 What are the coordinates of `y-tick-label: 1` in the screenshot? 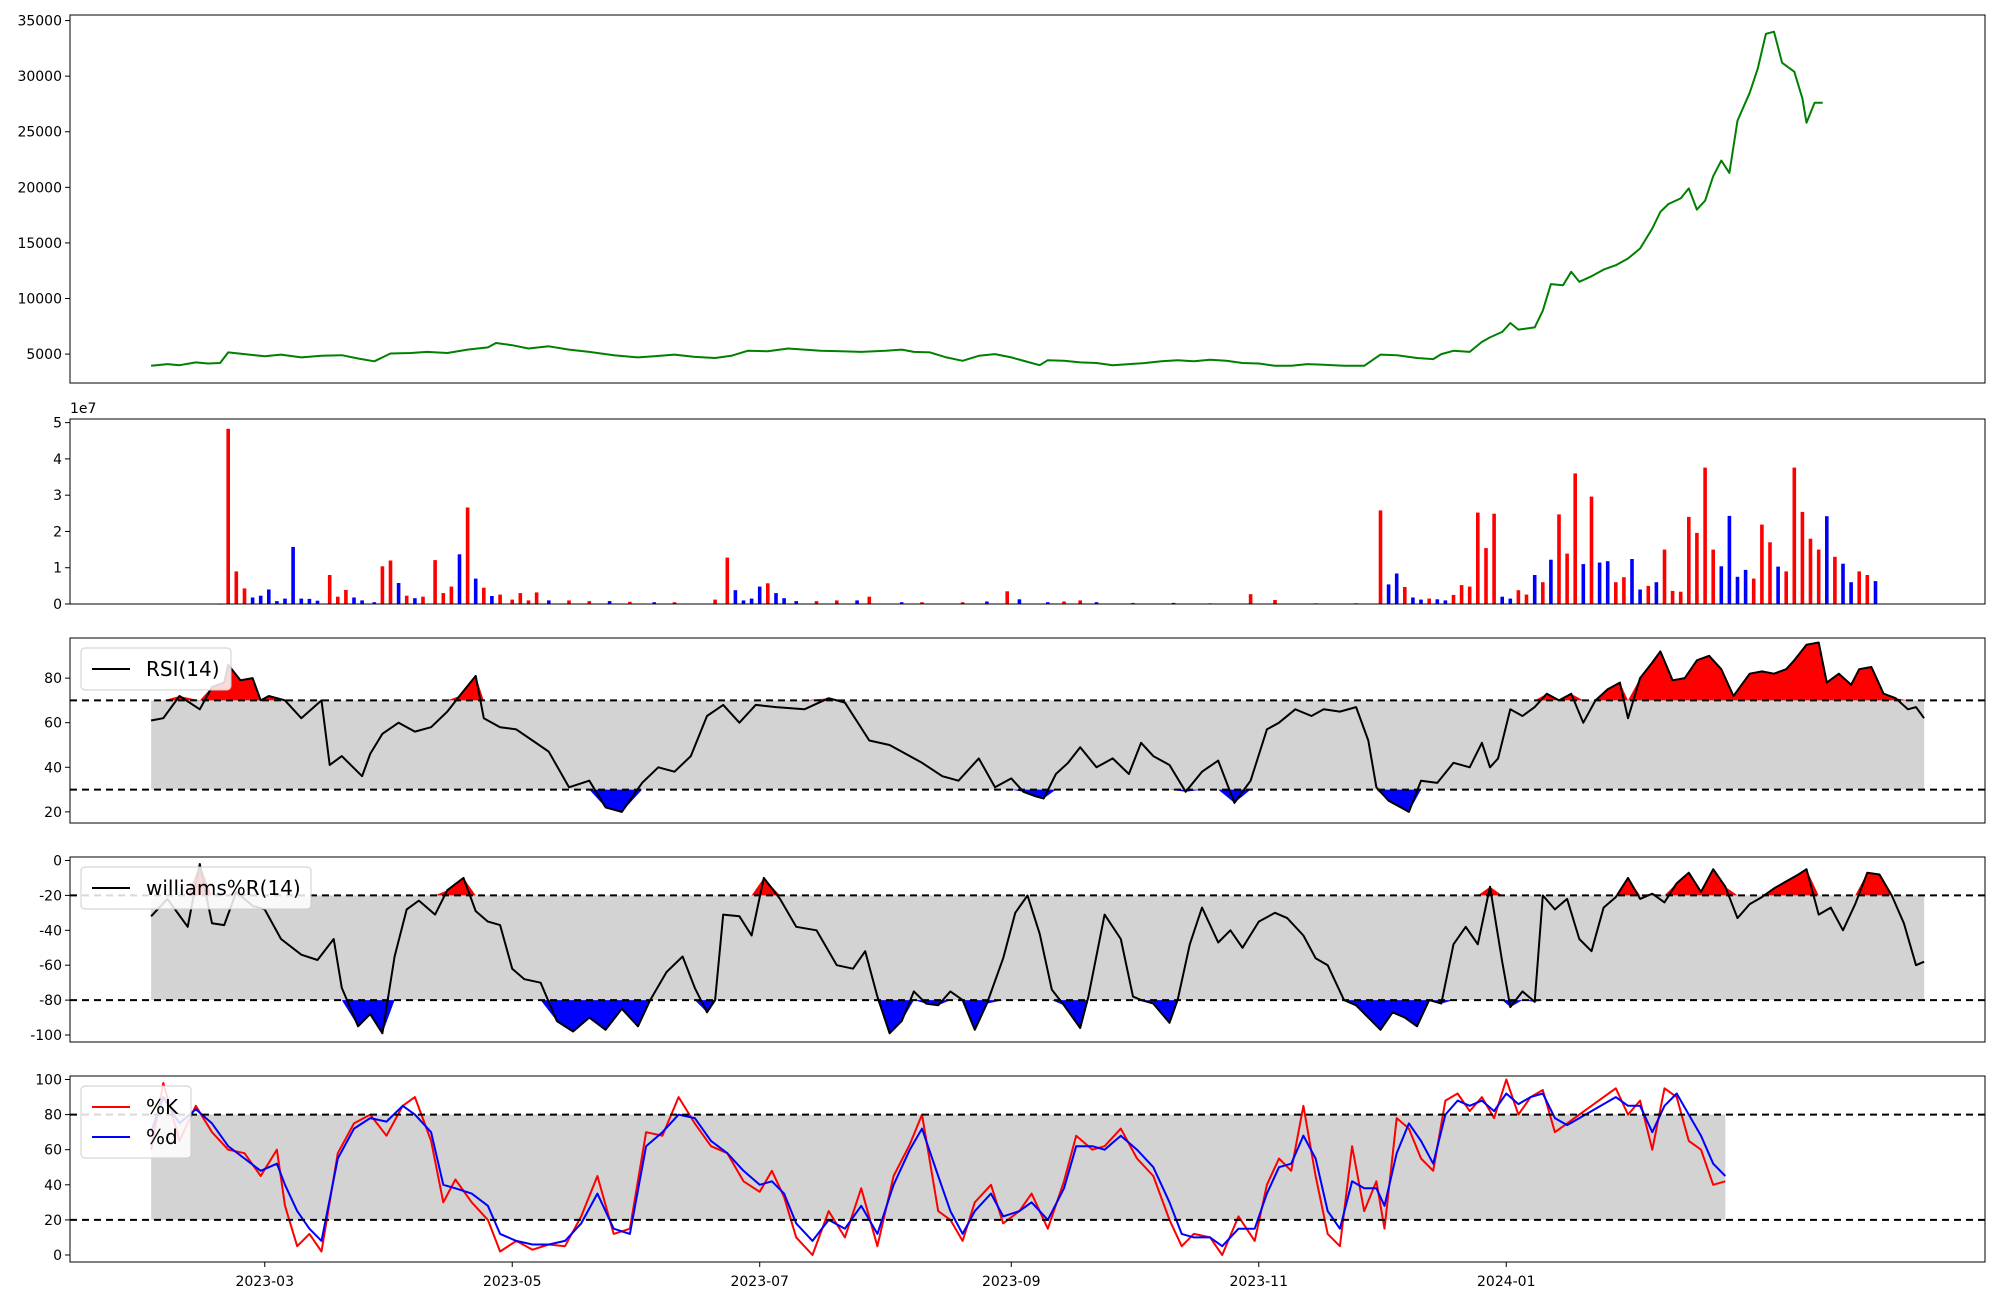 It's located at (57, 569).